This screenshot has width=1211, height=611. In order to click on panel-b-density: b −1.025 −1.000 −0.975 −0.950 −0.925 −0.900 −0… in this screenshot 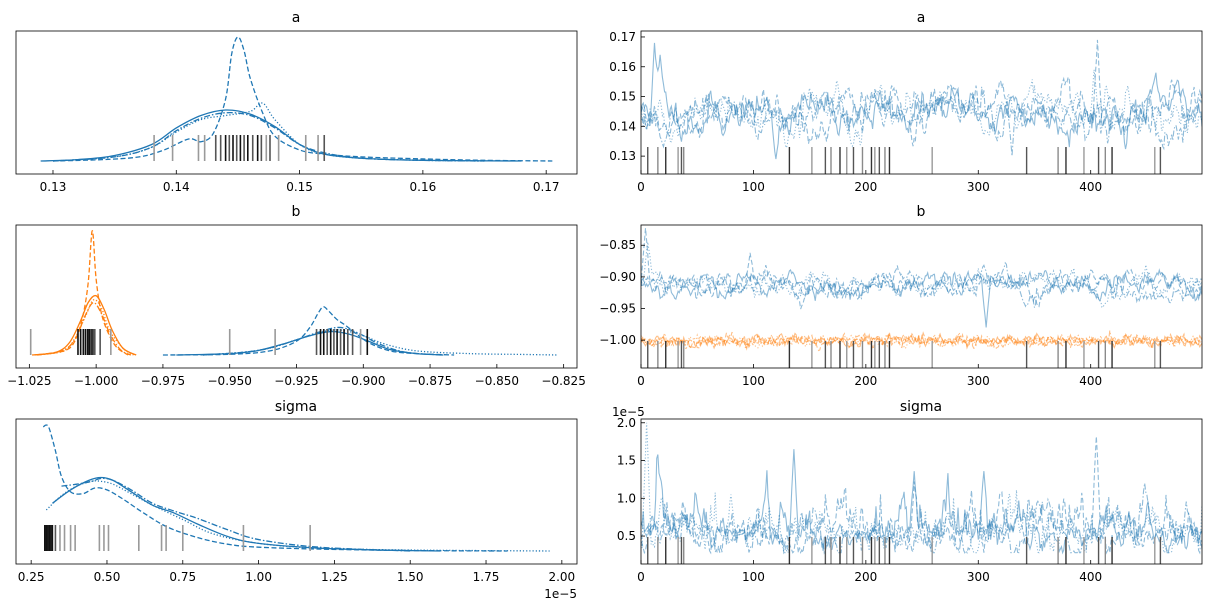, I will do `click(296, 296)`.